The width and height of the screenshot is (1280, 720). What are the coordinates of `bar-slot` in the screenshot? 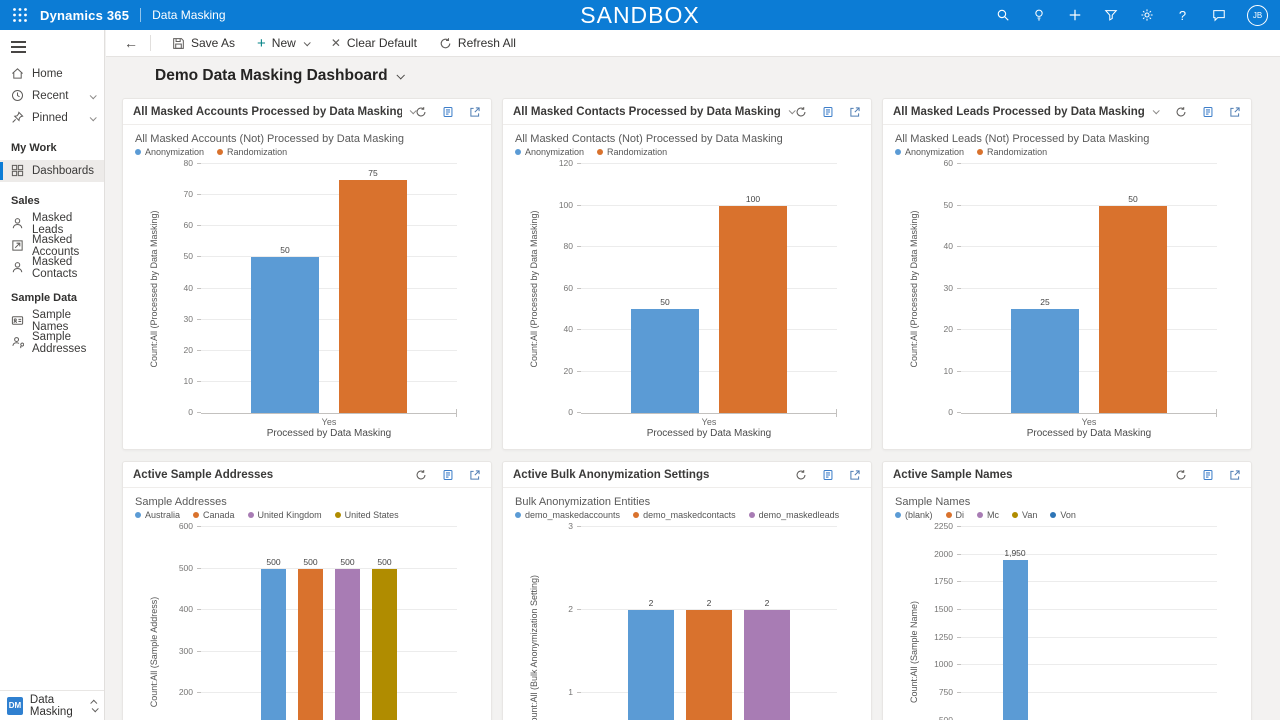 It's located at (1126, 623).